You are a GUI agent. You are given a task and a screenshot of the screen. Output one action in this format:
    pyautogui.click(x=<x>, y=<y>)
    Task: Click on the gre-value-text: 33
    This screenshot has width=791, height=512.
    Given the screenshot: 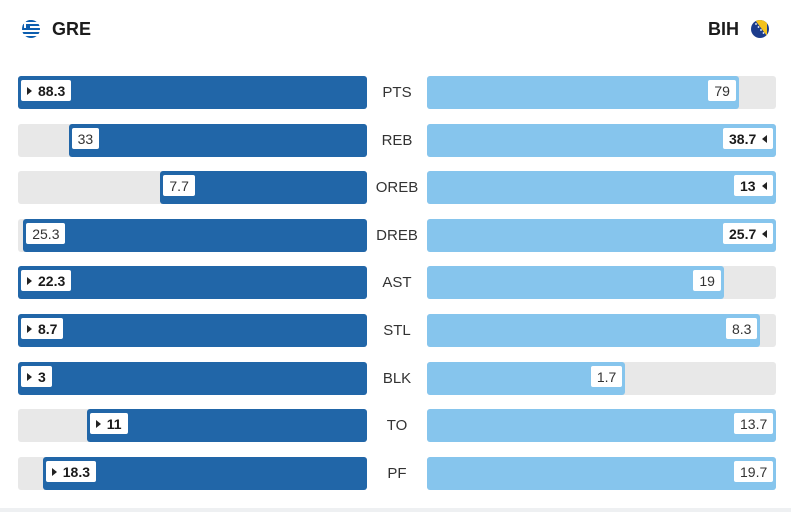 What is the action you would take?
    pyautogui.click(x=85, y=138)
    